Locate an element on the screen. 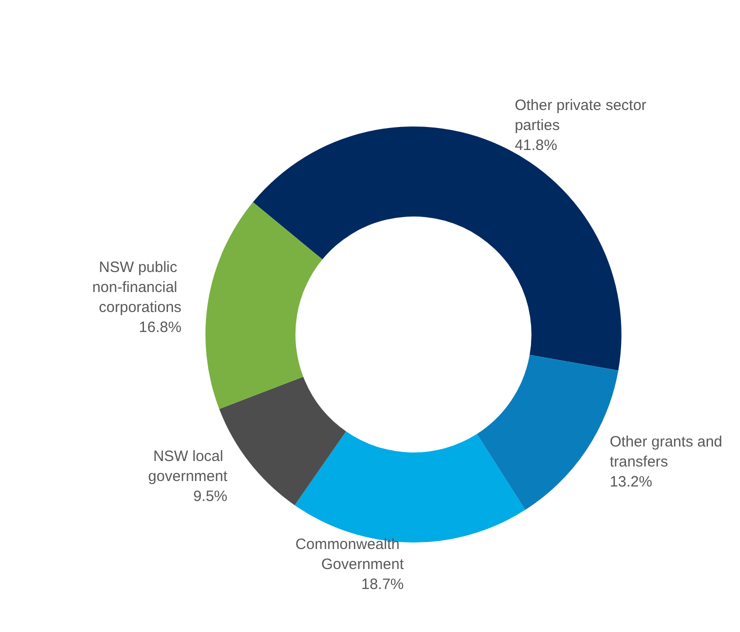 The width and height of the screenshot is (740, 632). slice-label: NSW local government is located at coordinates (188, 466).